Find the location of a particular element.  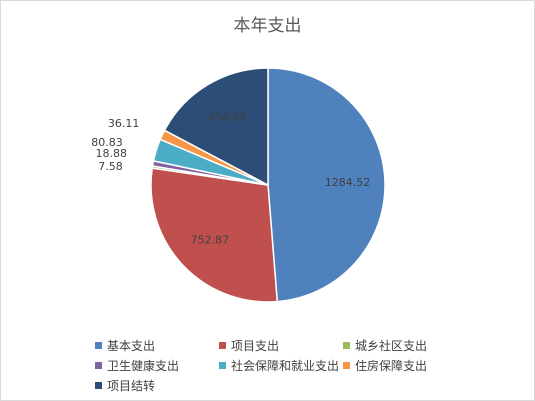

legend-item-social-security: 社会保障和就业支出 is located at coordinates (281, 365).